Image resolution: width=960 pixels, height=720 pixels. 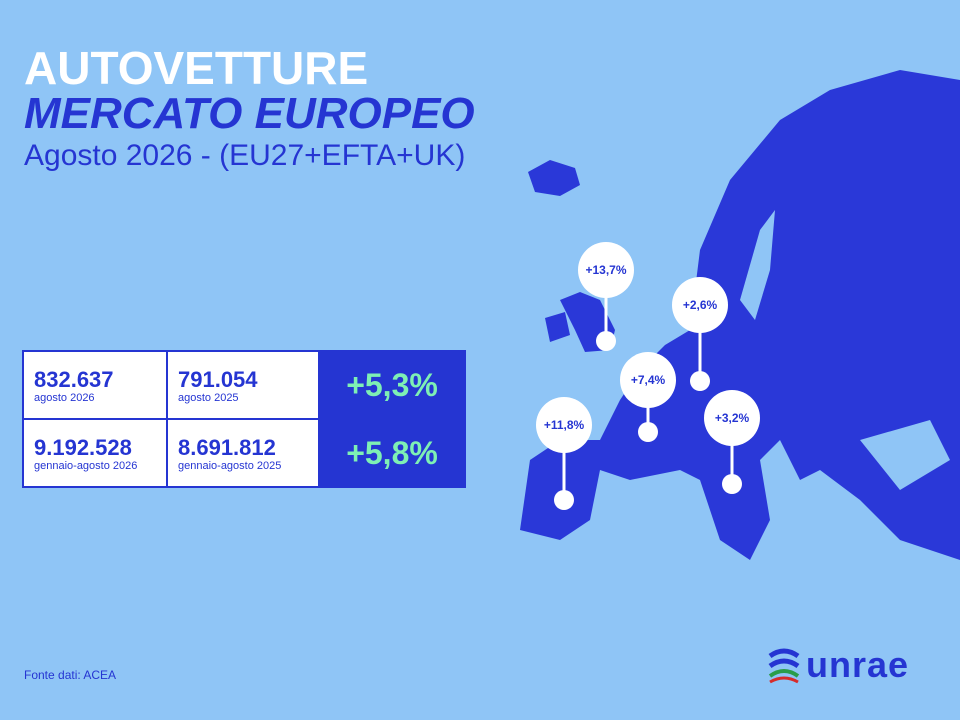 What do you see at coordinates (64, 398) in the screenshot?
I see `cell-label: agosto 2026` at bounding box center [64, 398].